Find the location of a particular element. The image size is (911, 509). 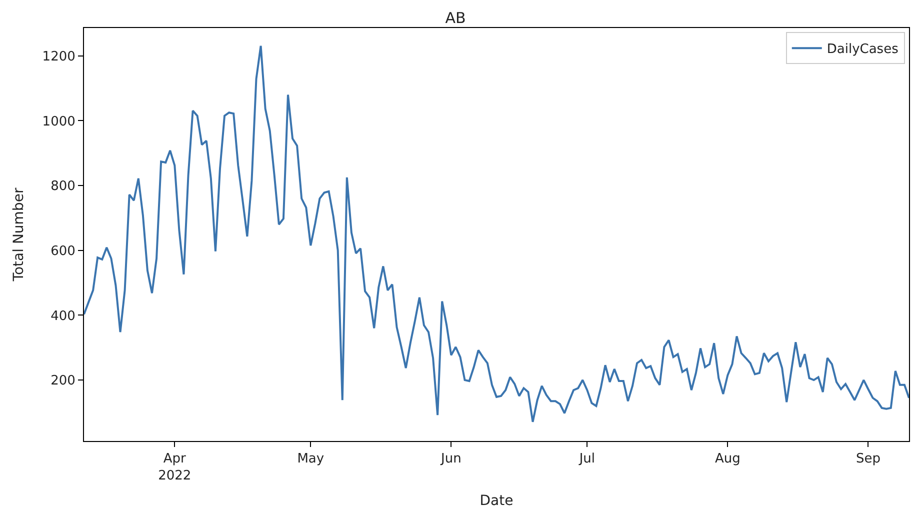

y-tick-label: 400 is located at coordinates (63, 316).